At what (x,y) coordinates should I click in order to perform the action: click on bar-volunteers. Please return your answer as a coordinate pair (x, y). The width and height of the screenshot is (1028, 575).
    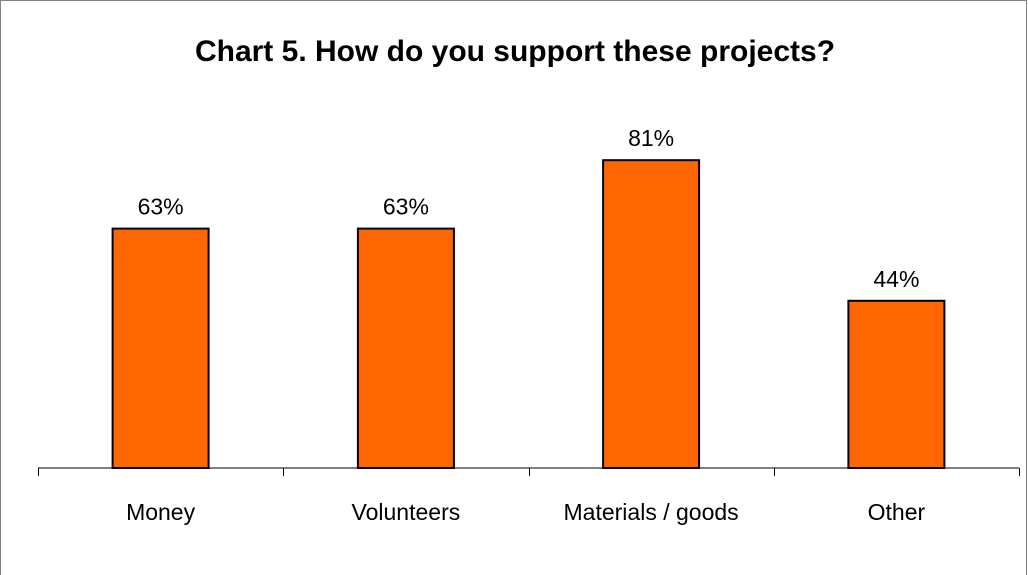
    Looking at the image, I should click on (405, 348).